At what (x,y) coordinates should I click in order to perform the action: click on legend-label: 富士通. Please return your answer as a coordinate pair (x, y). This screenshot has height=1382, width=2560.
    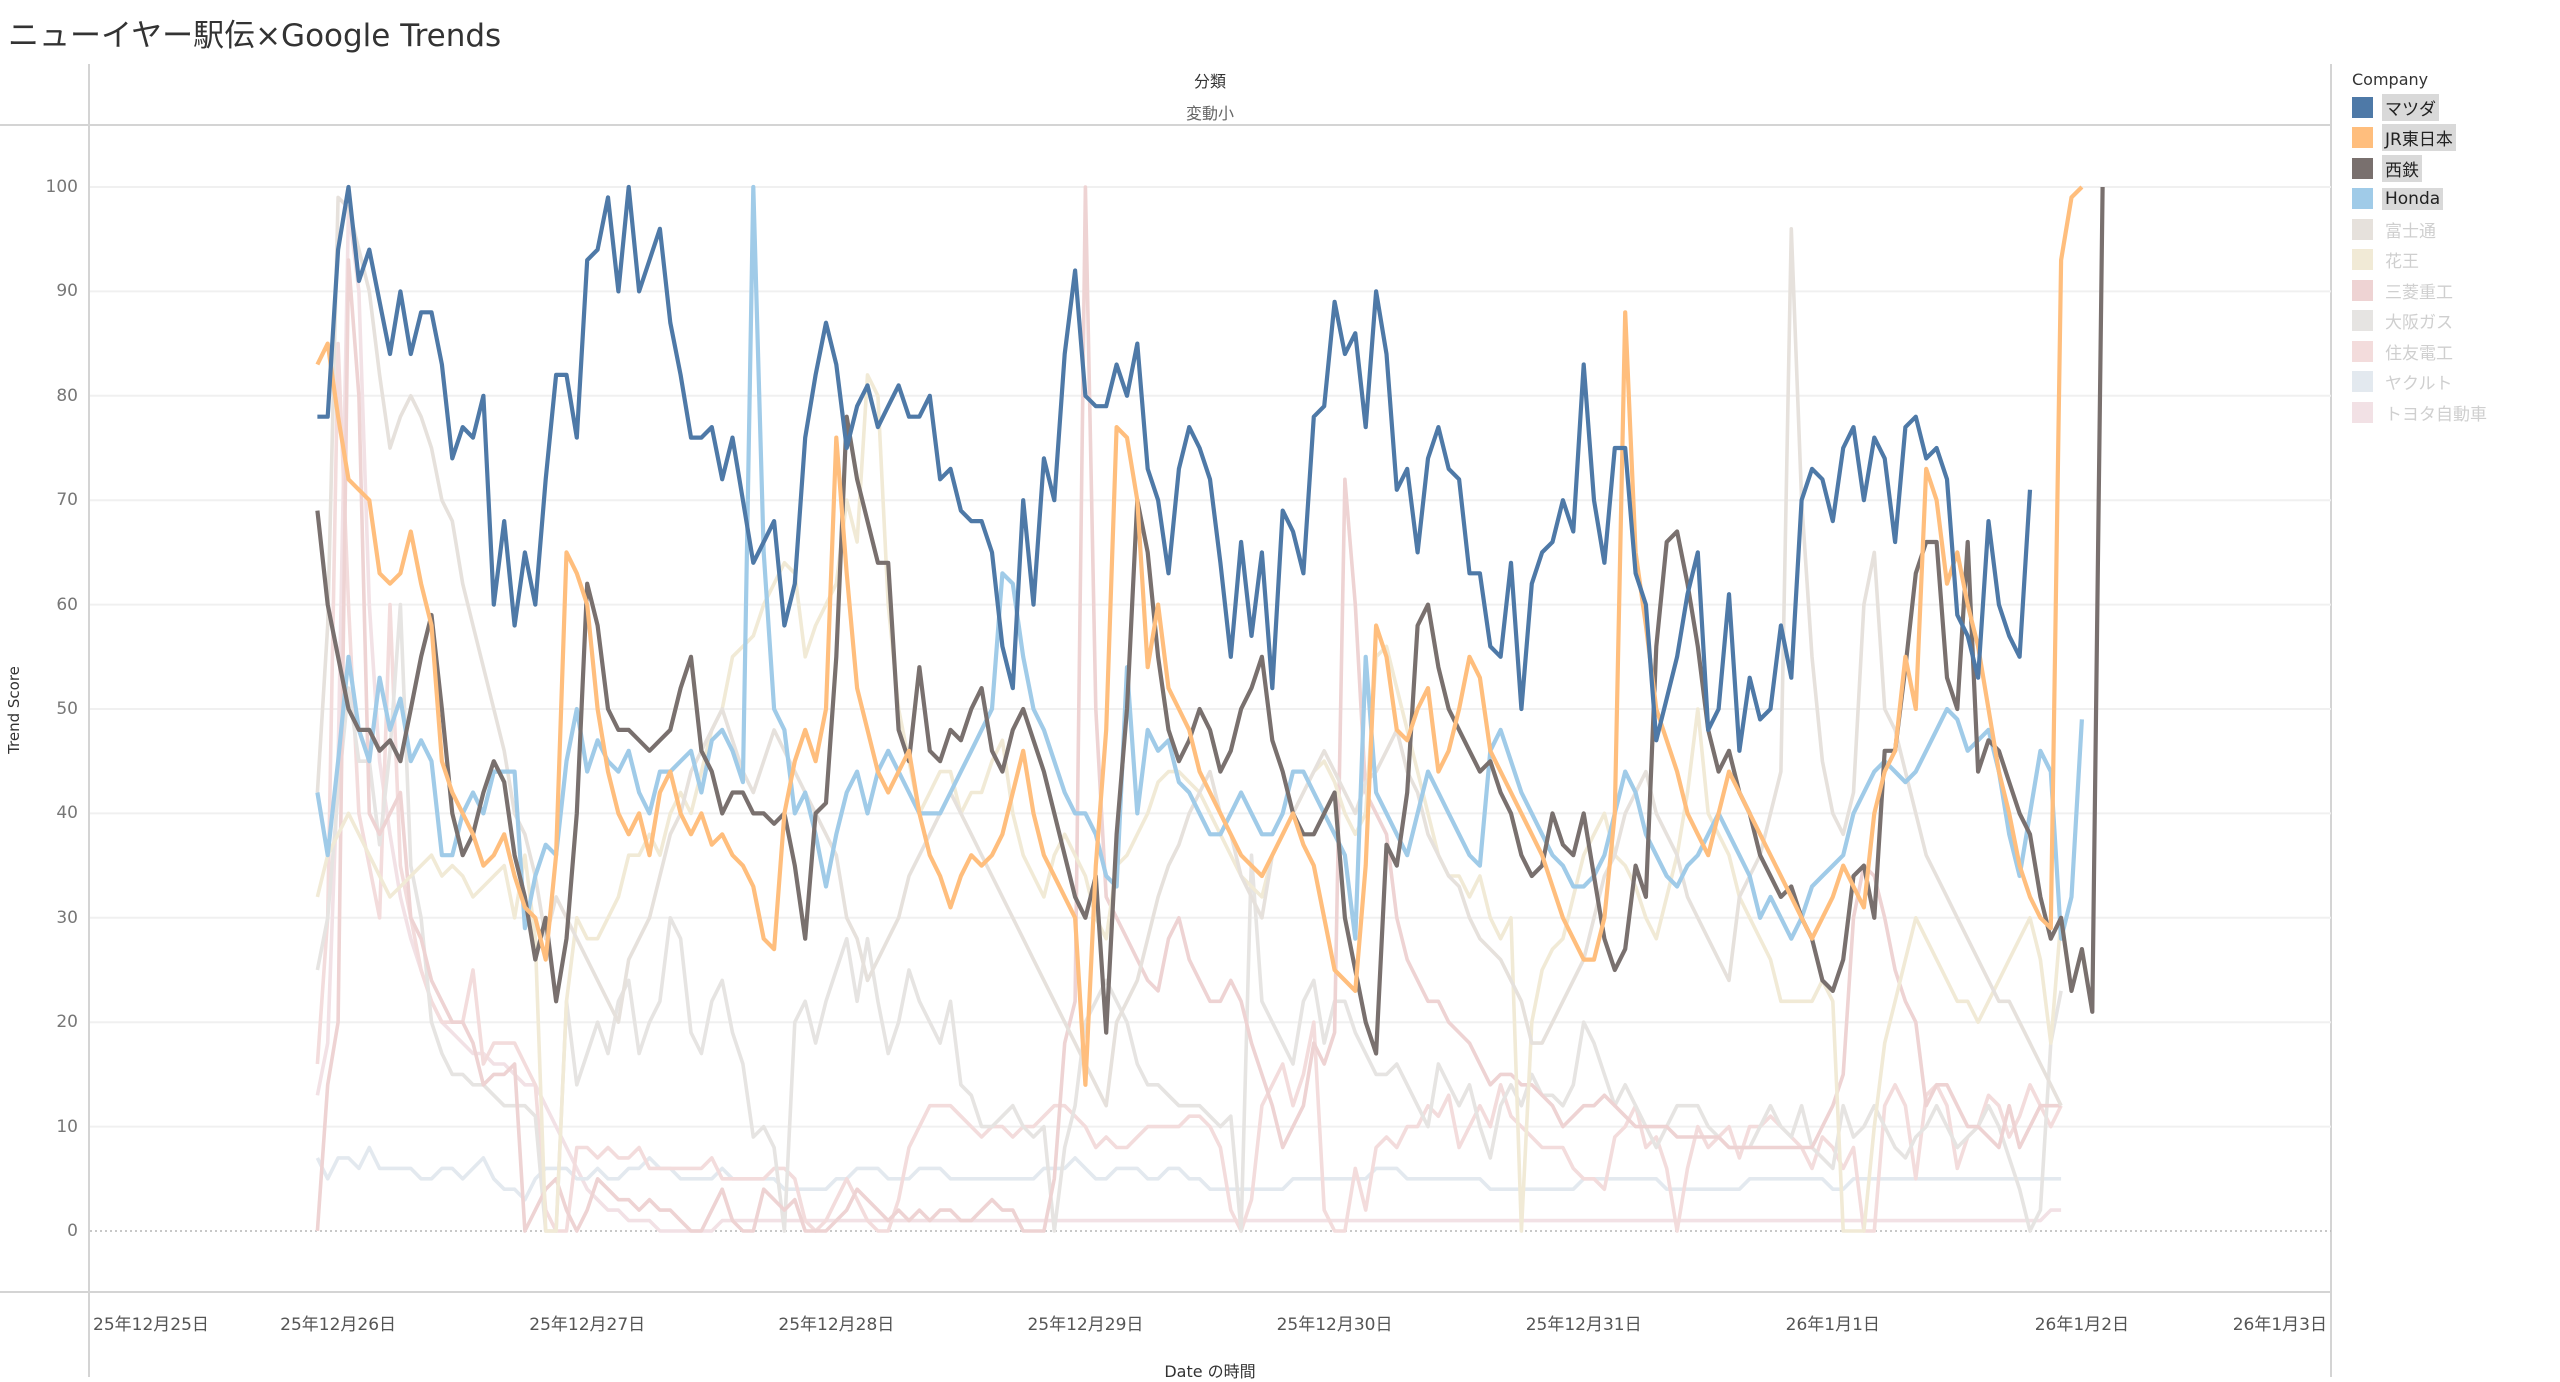
    Looking at the image, I should click on (2410, 231).